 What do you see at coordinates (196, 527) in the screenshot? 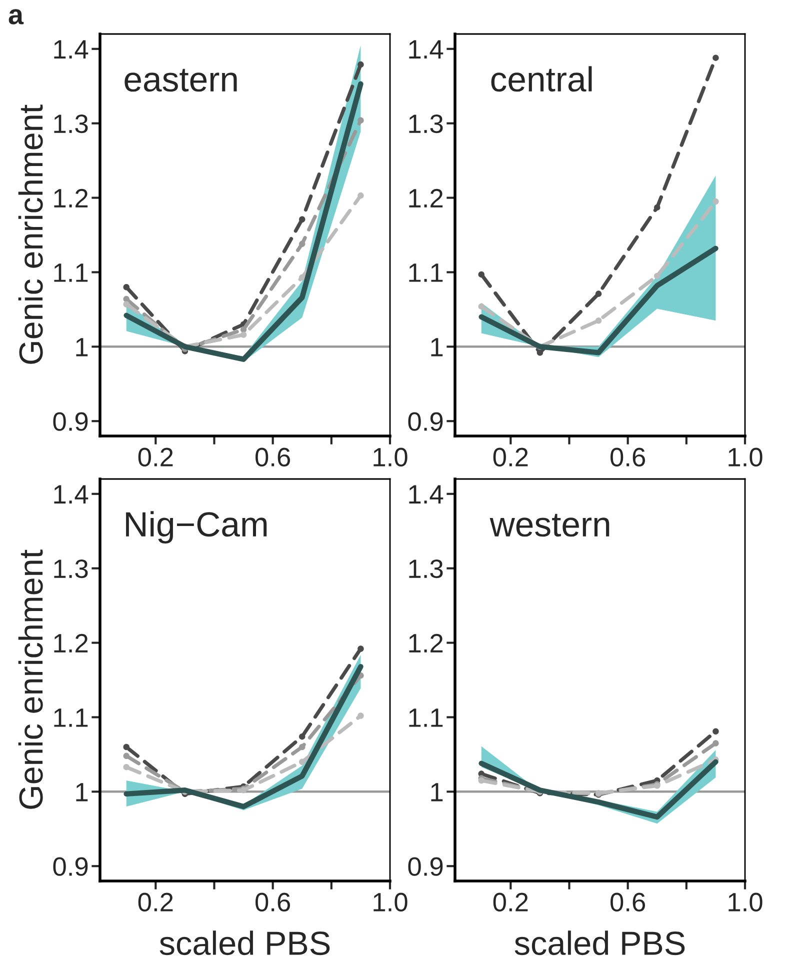
I see `text: Nig−Cam` at bounding box center [196, 527].